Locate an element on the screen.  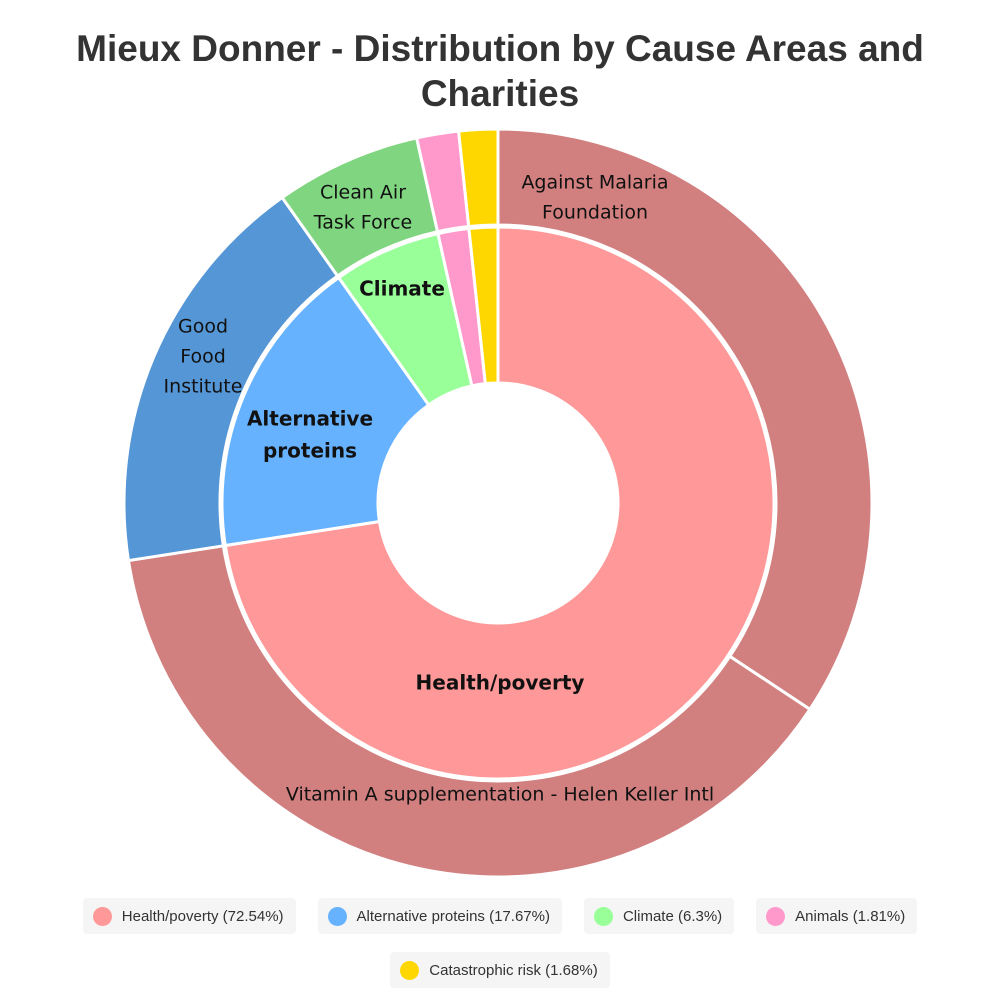
inner-label-health-poverty: Health/poverty is located at coordinates (500, 683).